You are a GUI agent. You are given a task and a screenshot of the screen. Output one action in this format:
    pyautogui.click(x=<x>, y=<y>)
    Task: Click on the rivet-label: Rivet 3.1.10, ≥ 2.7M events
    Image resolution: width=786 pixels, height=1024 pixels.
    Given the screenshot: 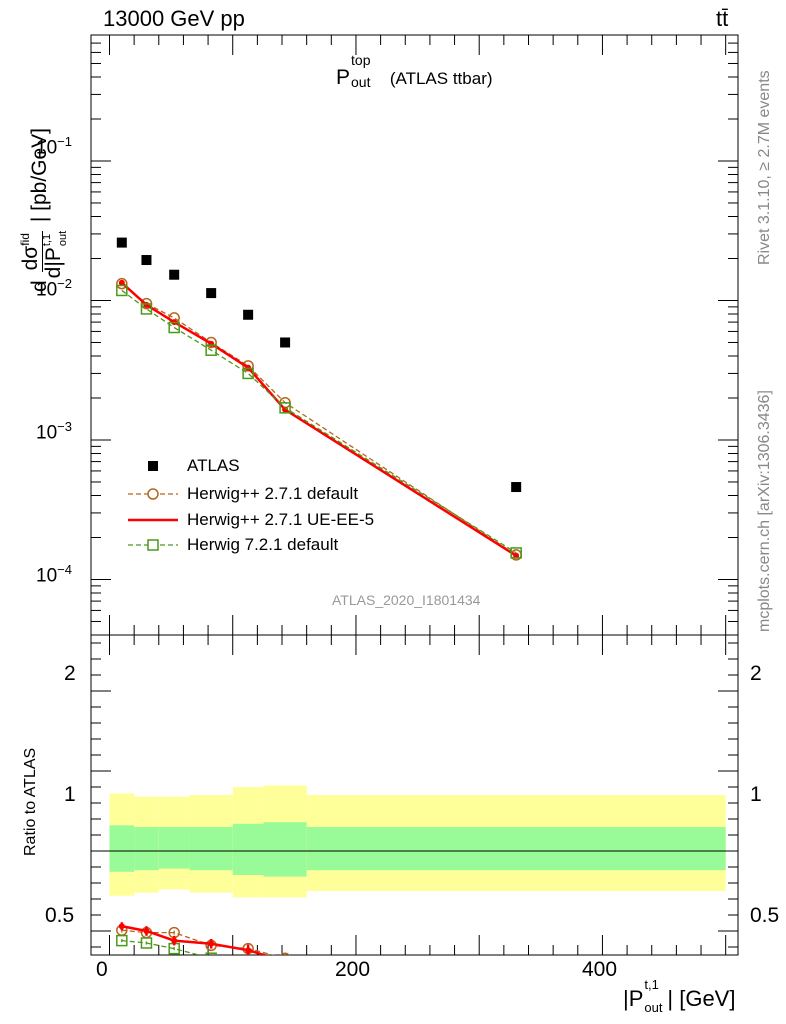 What is the action you would take?
    pyautogui.click(x=764, y=167)
    